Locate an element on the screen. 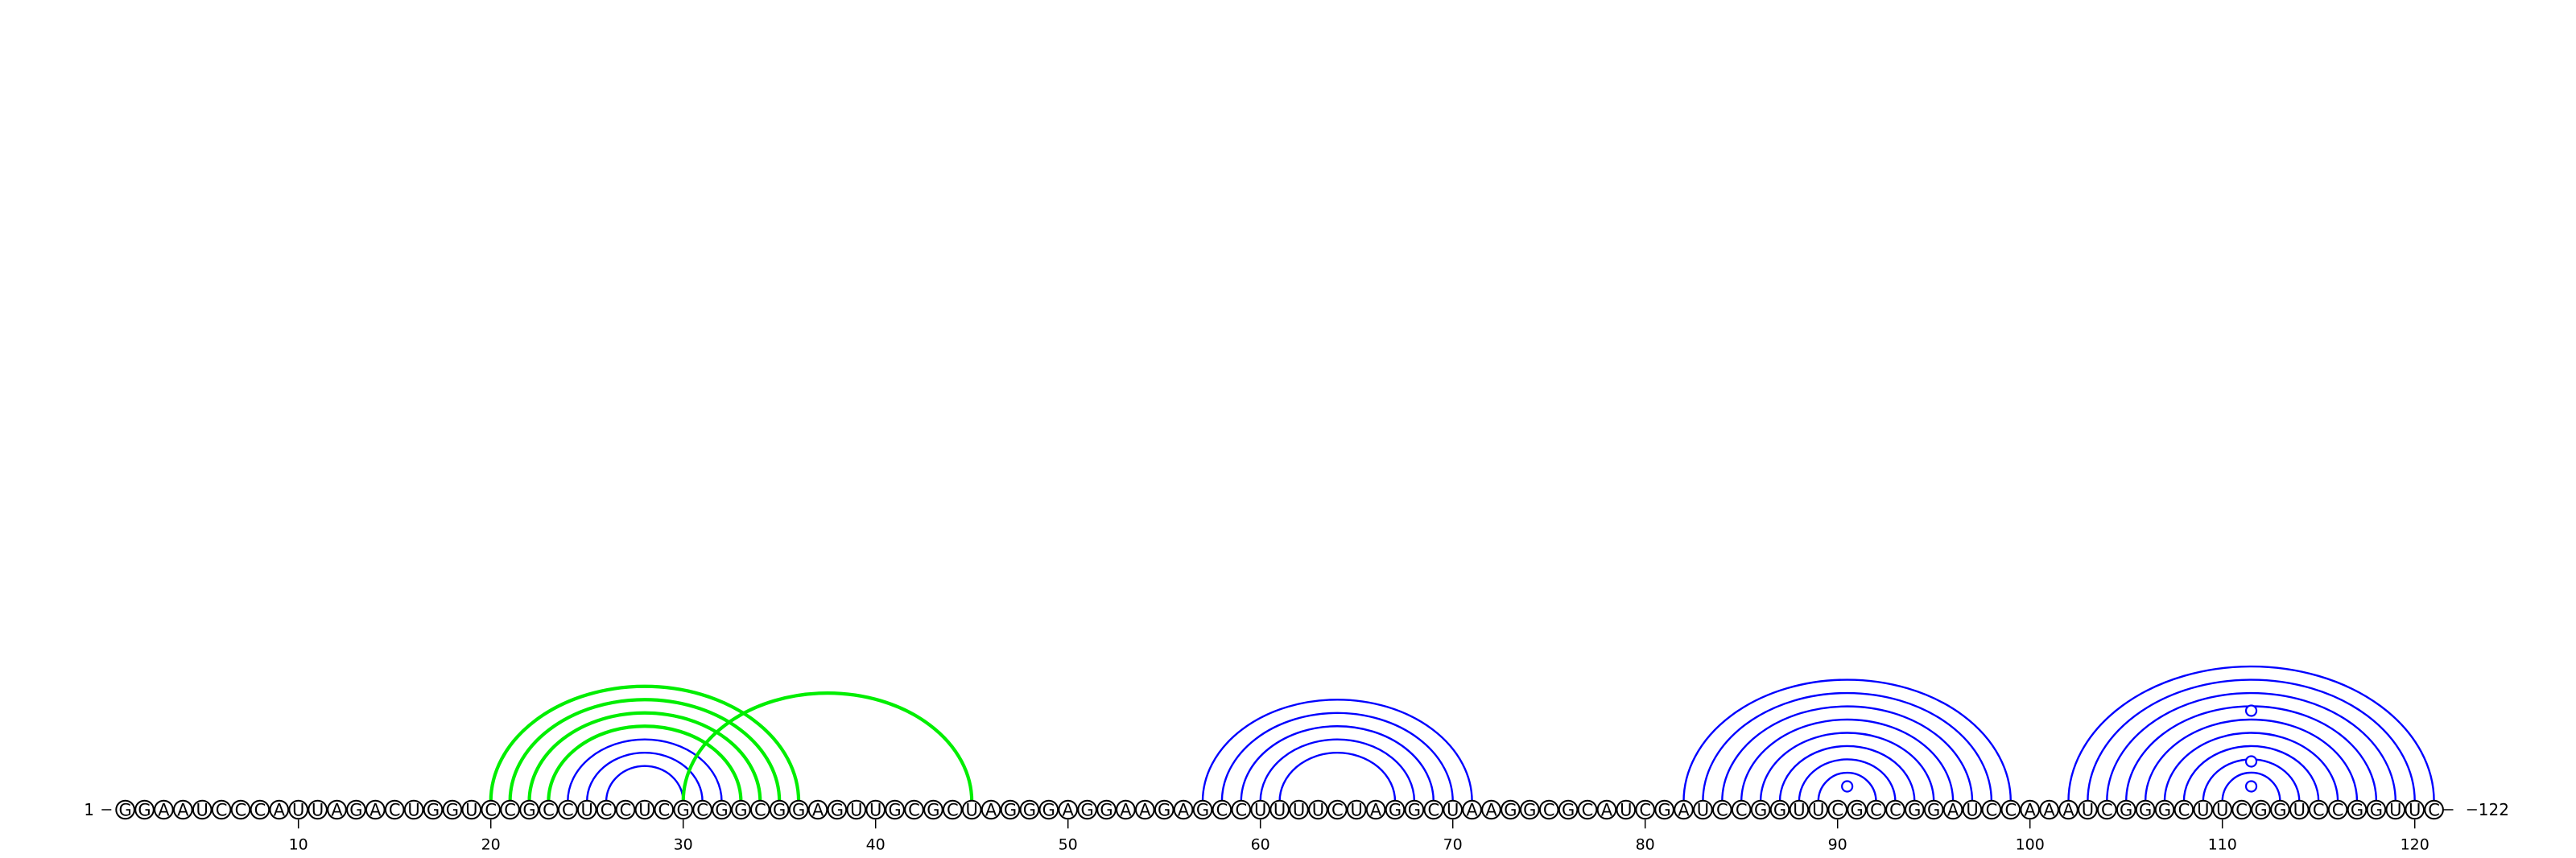  tick-label-30: 30 is located at coordinates (683, 844).